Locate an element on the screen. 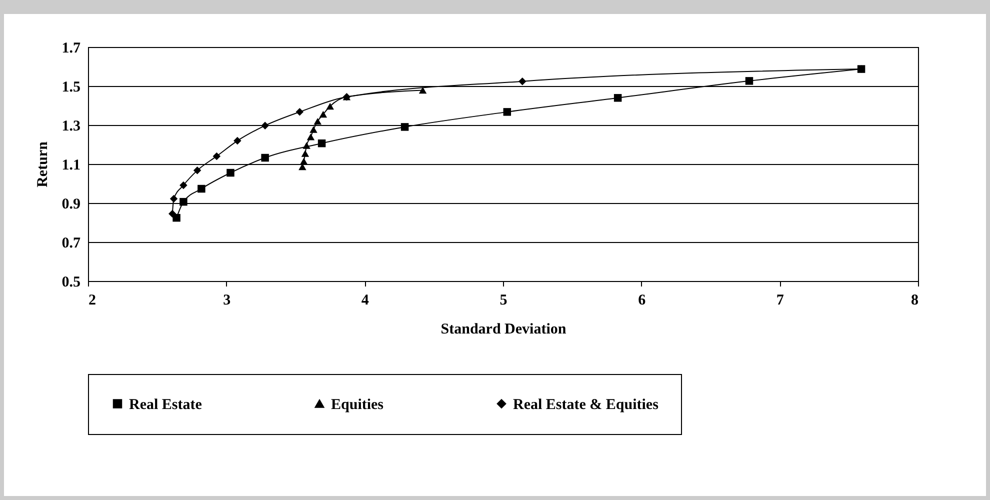 The image size is (990, 500). y-tick-label: 0.7 is located at coordinates (71, 244).